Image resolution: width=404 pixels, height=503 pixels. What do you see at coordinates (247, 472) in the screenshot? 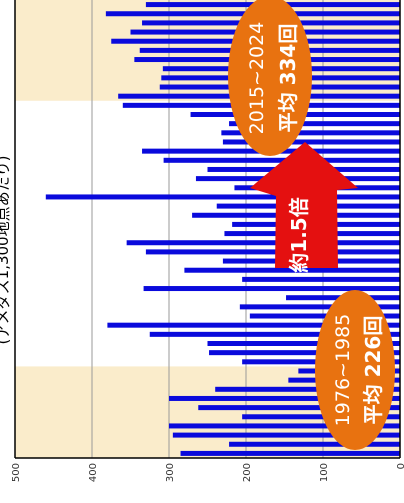
I see `tick-label: 200` at bounding box center [247, 472].